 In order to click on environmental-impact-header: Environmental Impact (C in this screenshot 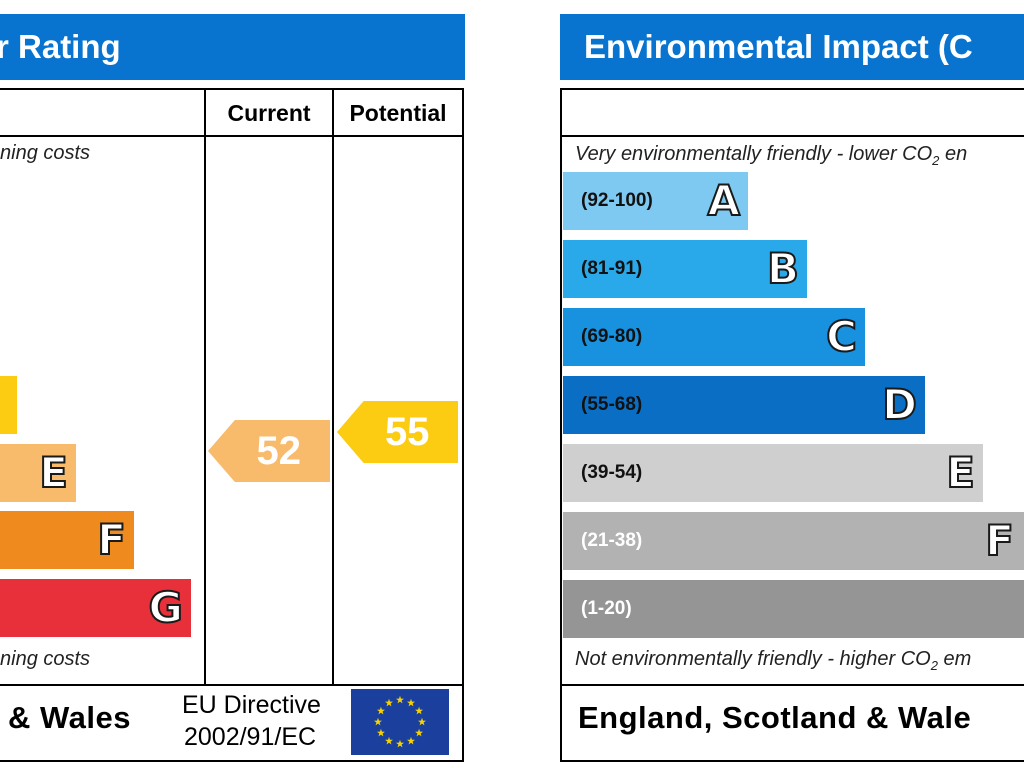, I will do `click(792, 47)`.